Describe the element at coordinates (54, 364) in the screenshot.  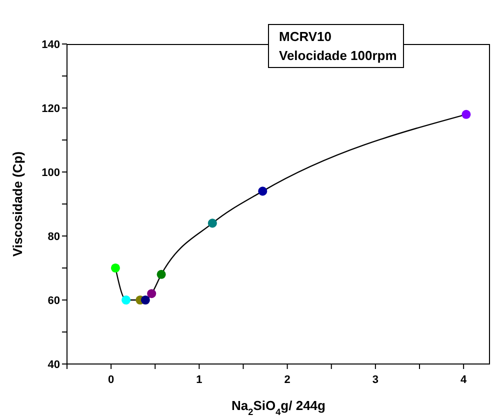
I see `y-tick-label: 40` at that location.